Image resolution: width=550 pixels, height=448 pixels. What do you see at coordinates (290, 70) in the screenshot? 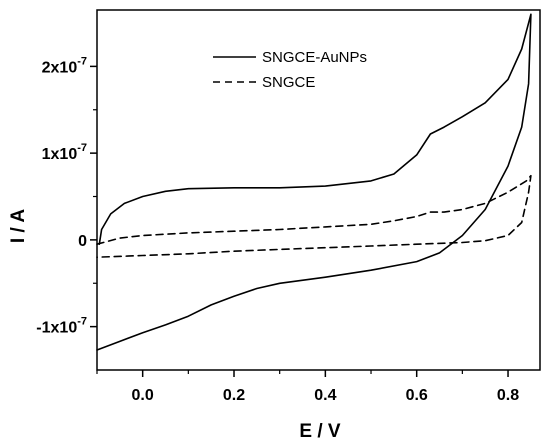
I see `legend: SNGCE-AuNPs SNGCE` at bounding box center [290, 70].